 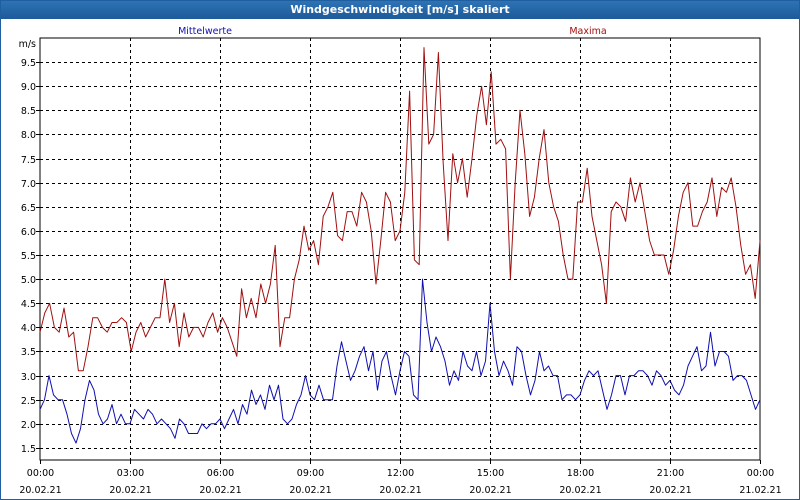 What do you see at coordinates (580, 473) in the screenshot?
I see `x-tick-time-label: 18:00` at bounding box center [580, 473].